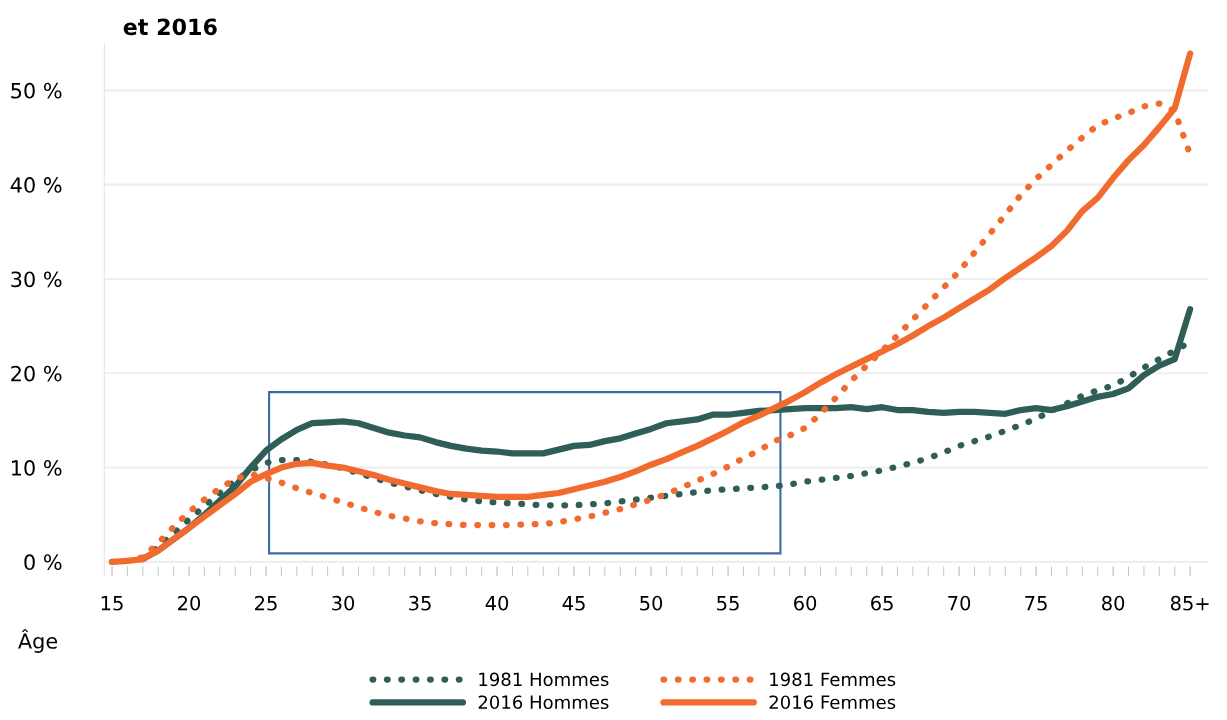 The width and height of the screenshot is (1227, 720). What do you see at coordinates (1036, 603) in the screenshot?
I see `x-tick-label: 75` at bounding box center [1036, 603].